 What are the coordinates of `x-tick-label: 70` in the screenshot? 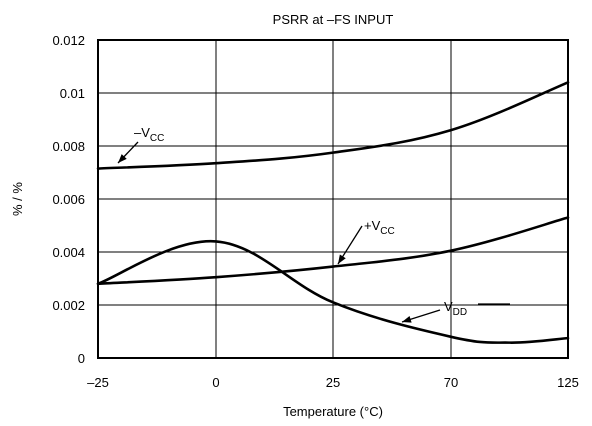 It's located at (451, 382).